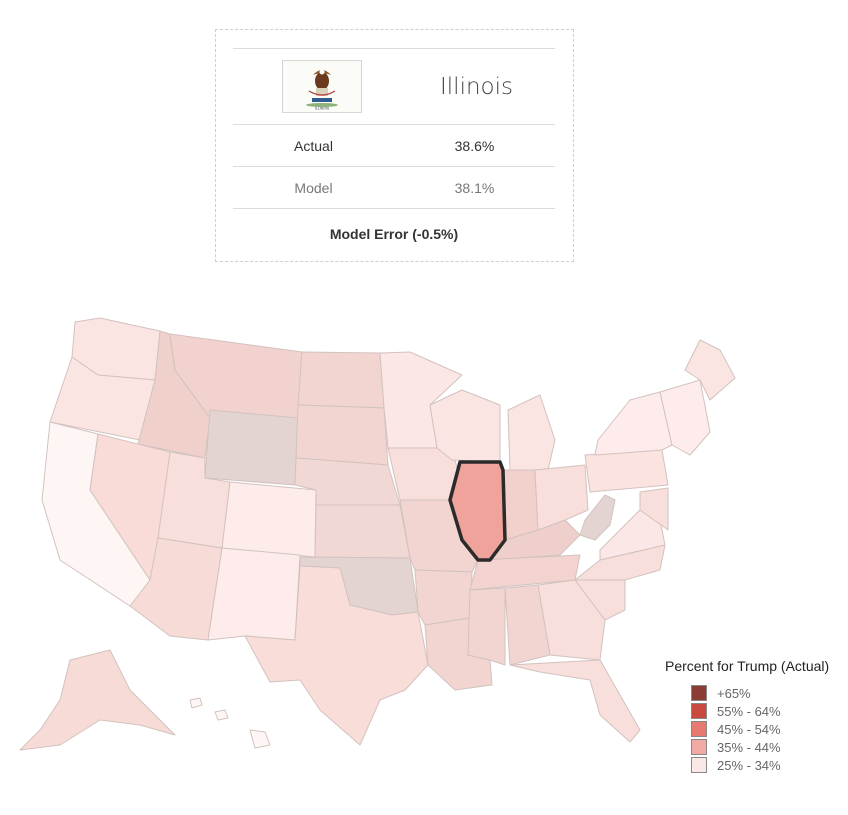 This screenshot has width=848, height=815. What do you see at coordinates (749, 765) in the screenshot?
I see `legend-label: 25% - 34%` at bounding box center [749, 765].